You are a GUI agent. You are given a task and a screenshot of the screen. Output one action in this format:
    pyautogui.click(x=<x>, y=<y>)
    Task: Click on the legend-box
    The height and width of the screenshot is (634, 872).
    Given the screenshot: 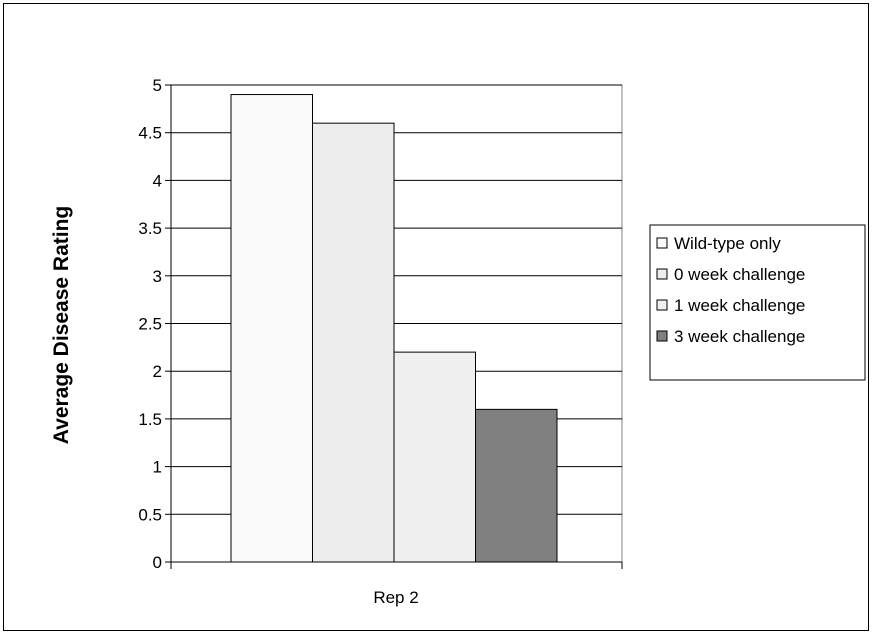 What is the action you would take?
    pyautogui.click(x=757, y=302)
    